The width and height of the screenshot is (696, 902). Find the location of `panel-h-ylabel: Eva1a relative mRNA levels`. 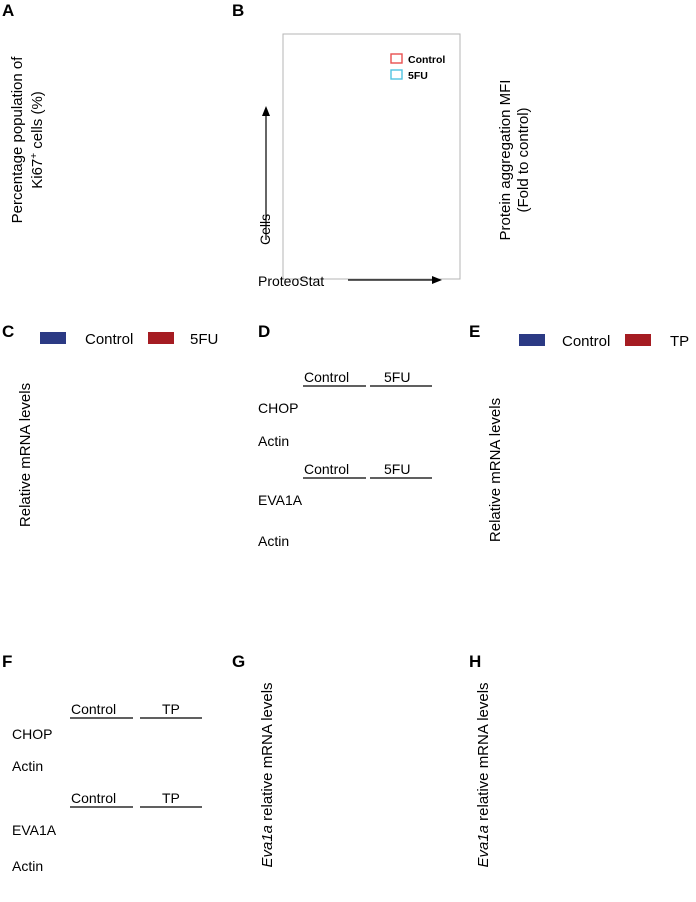

panel-h-ylabel: Eva1a relative mRNA levels is located at coordinates (483, 774).